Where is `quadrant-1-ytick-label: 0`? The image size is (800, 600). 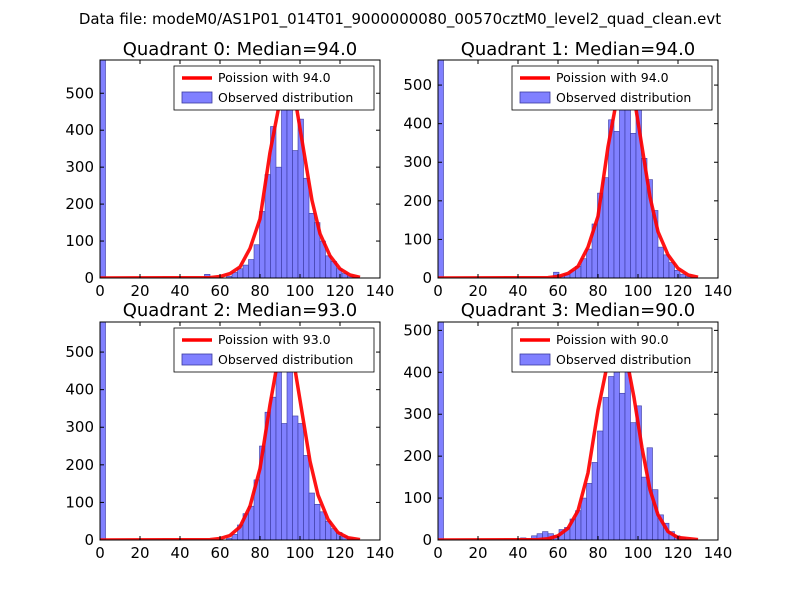
quadrant-1-ytick-label: 0 is located at coordinates (427, 278).